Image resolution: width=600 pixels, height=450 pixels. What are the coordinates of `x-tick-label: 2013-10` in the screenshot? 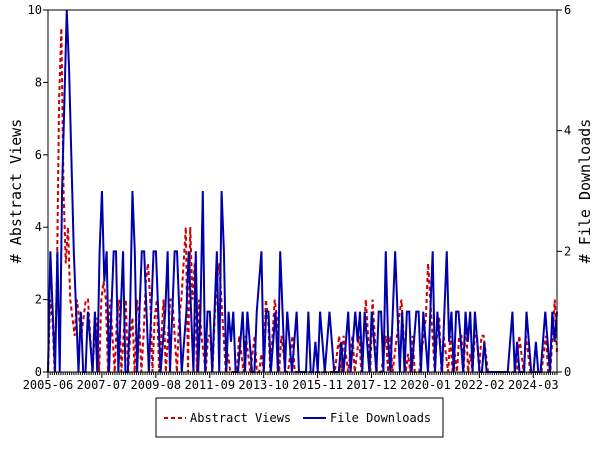 It's located at (263, 385).